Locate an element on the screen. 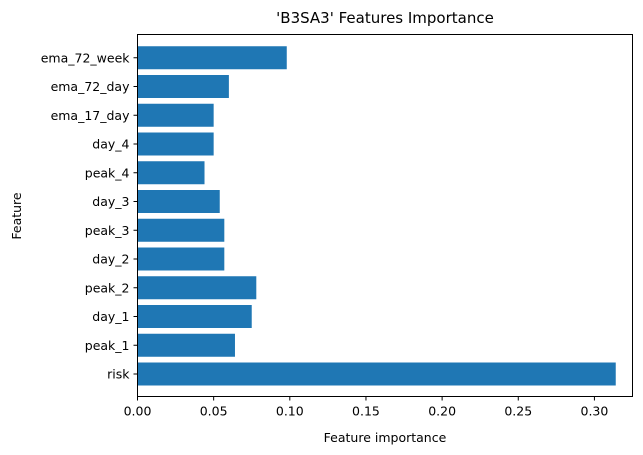 This screenshot has height=455, width=643. bar-ema-72-day is located at coordinates (183, 86).